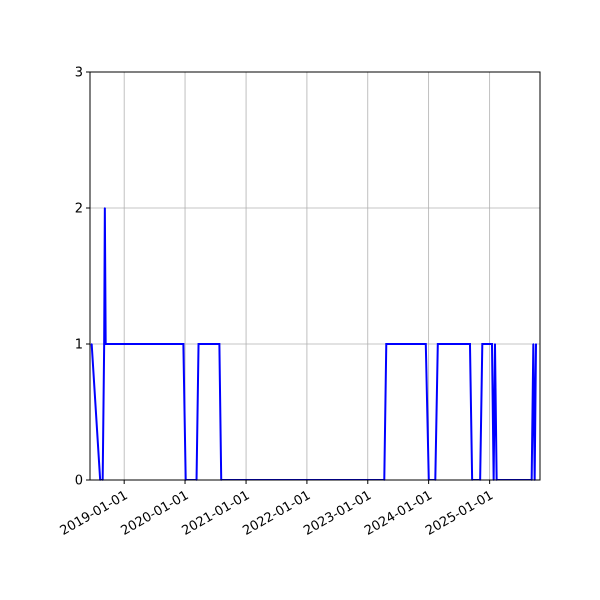 The height and width of the screenshot is (600, 600). I want to click on y-tick-label: 0, so click(79, 481).